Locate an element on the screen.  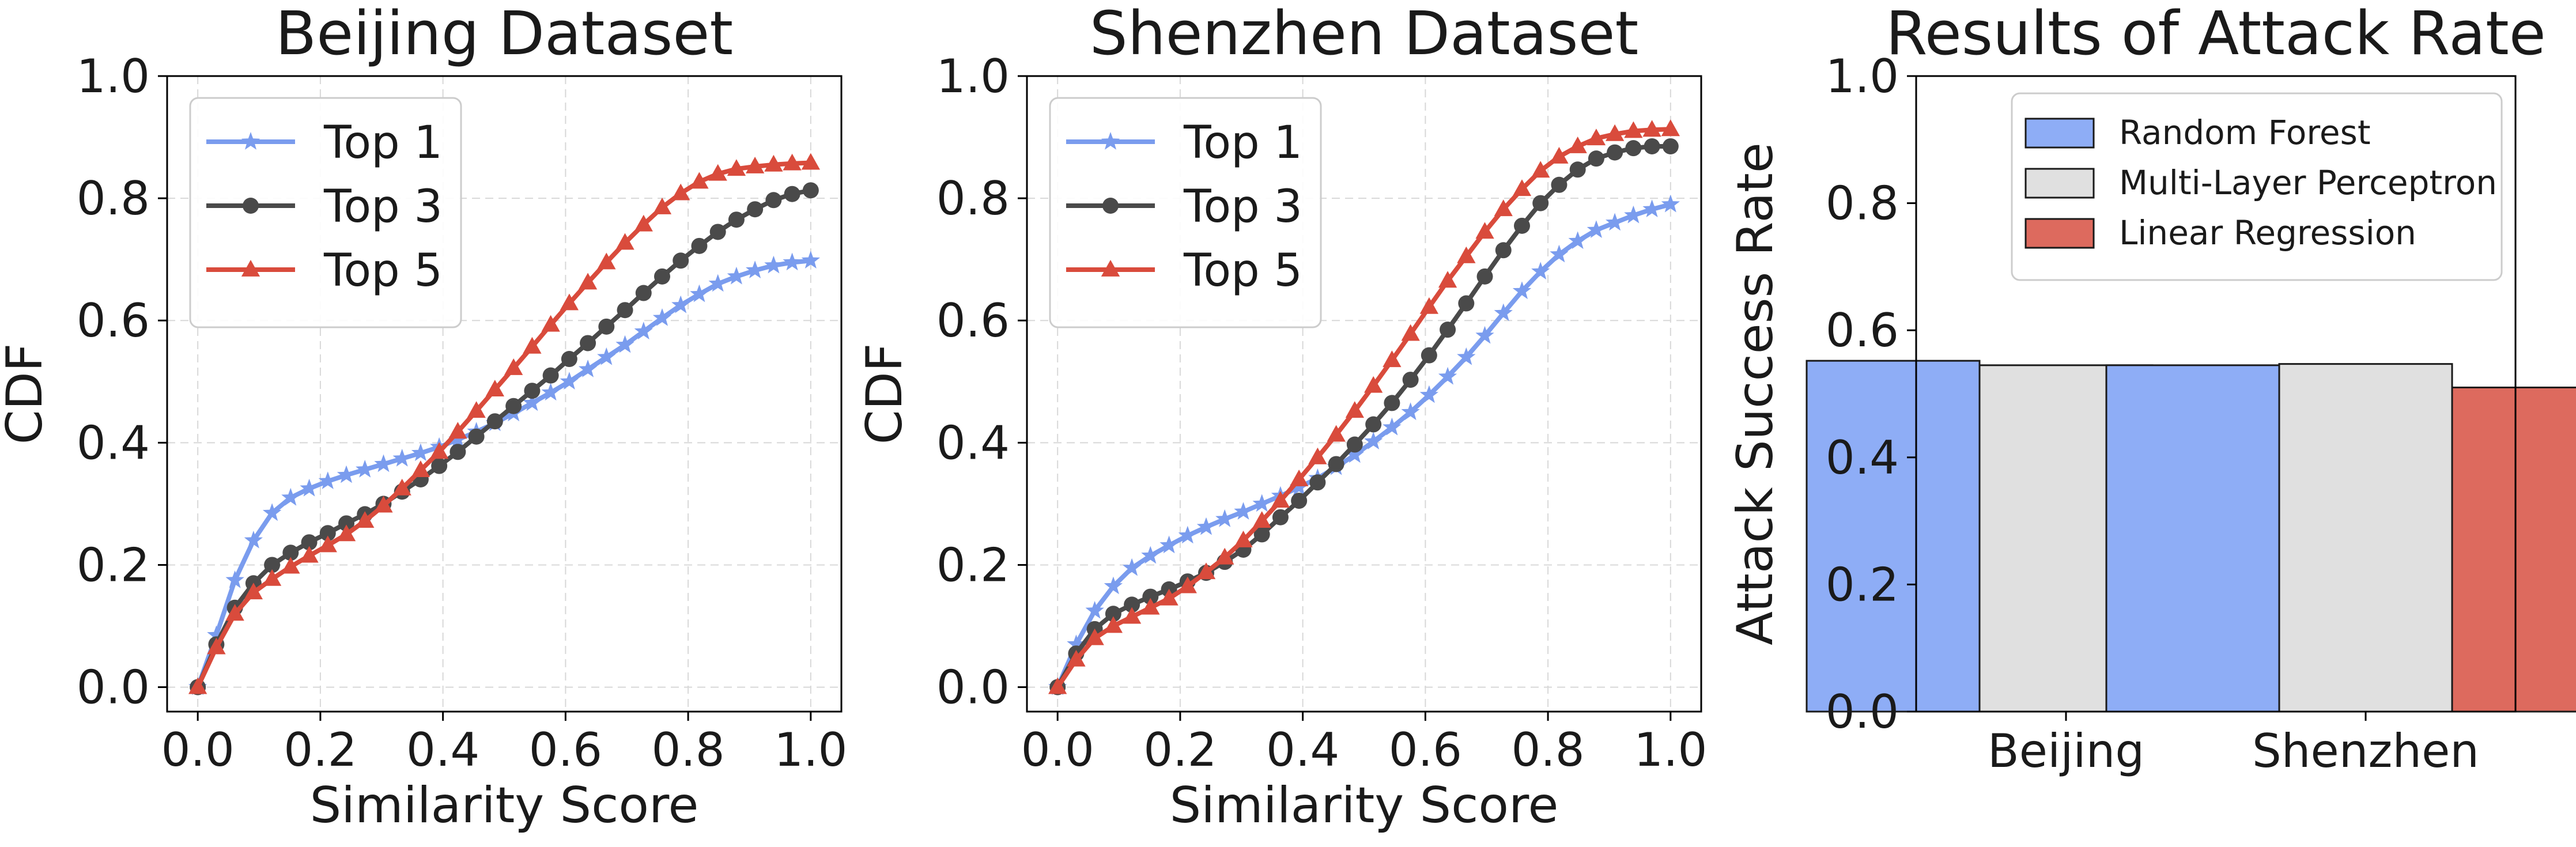
y-axis-label: CDF is located at coordinates (27, 394).